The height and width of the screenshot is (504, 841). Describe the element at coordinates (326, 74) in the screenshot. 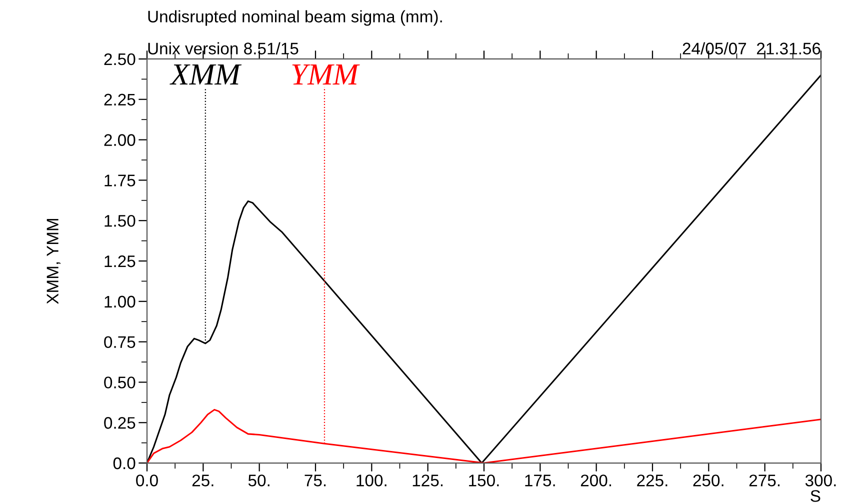

I see `annotation: YMM` at that location.